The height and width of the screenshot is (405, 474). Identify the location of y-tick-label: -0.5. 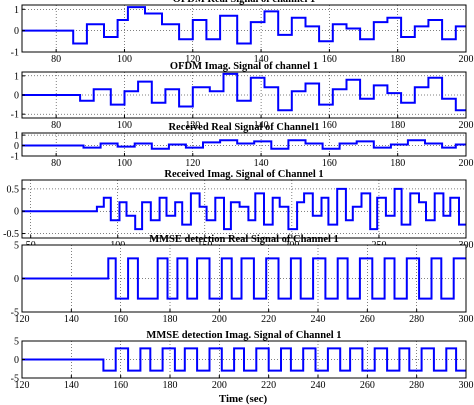
(11, 234).